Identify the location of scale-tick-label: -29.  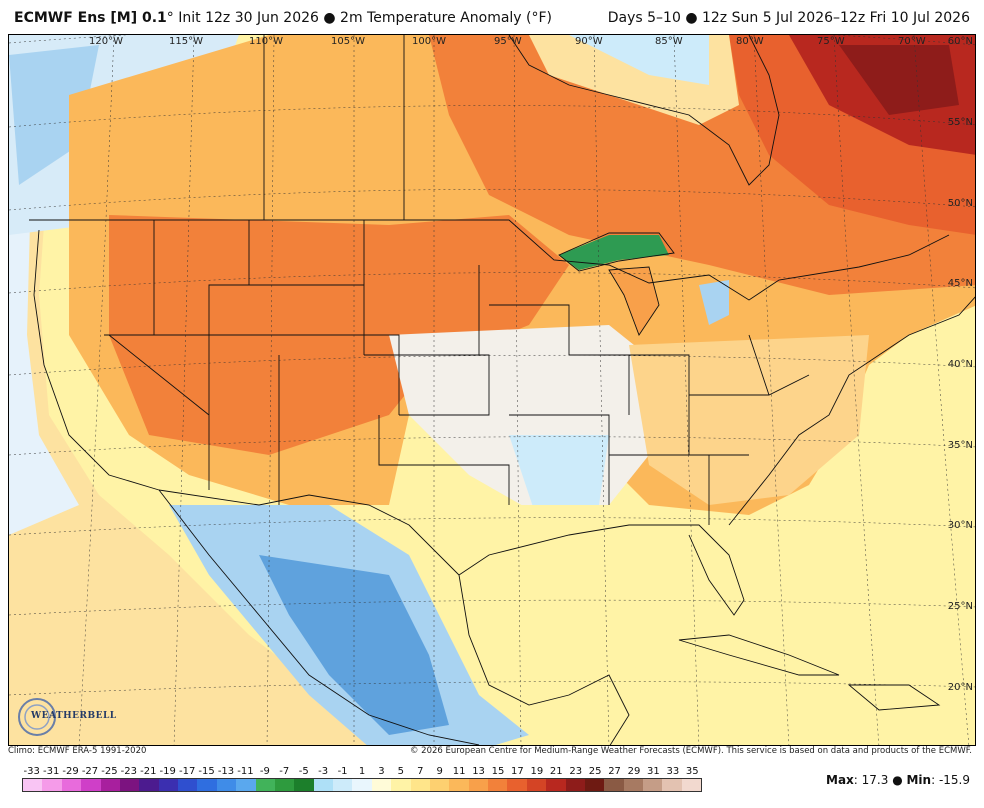
(70, 771).